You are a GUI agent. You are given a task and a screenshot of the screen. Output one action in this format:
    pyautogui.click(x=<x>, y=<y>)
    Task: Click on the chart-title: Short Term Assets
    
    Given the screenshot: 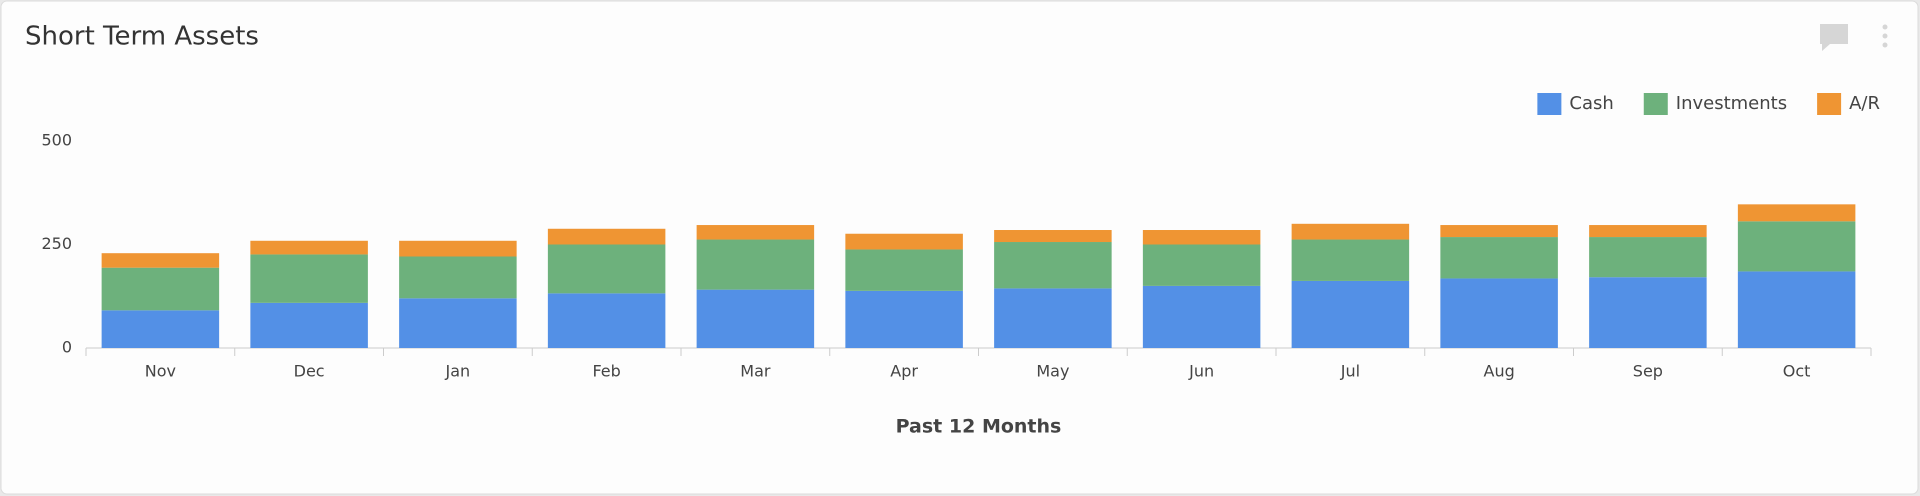 What is the action you would take?
    pyautogui.click(x=142, y=37)
    